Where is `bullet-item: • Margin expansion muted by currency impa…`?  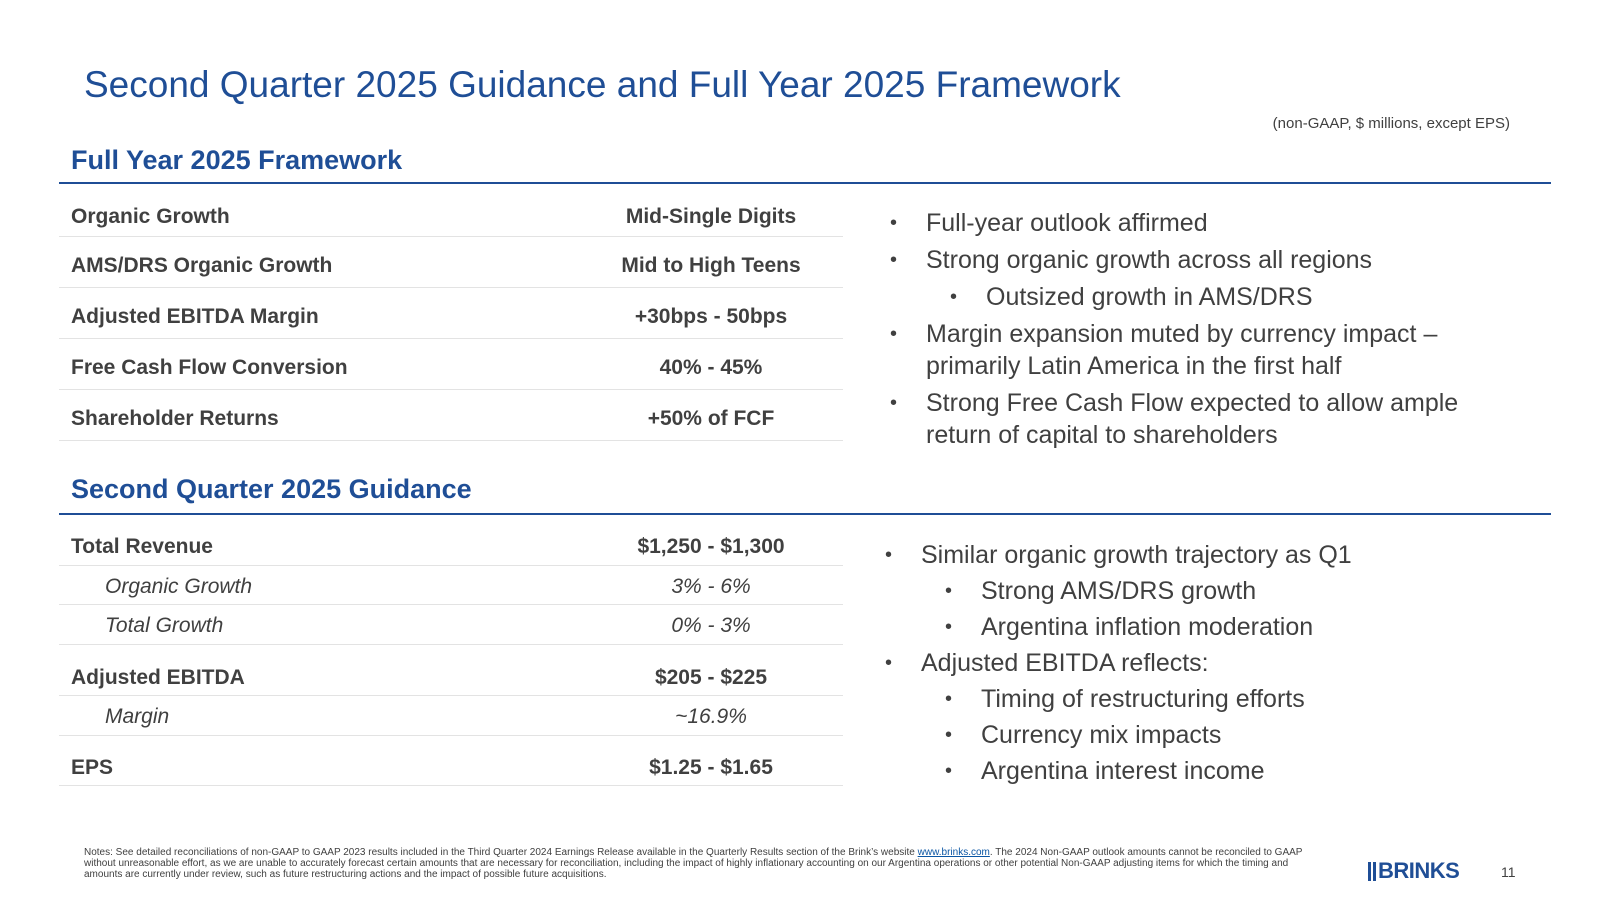
bullet-item: • Margin expansion muted by currency impa… is located at coordinates (1172, 350).